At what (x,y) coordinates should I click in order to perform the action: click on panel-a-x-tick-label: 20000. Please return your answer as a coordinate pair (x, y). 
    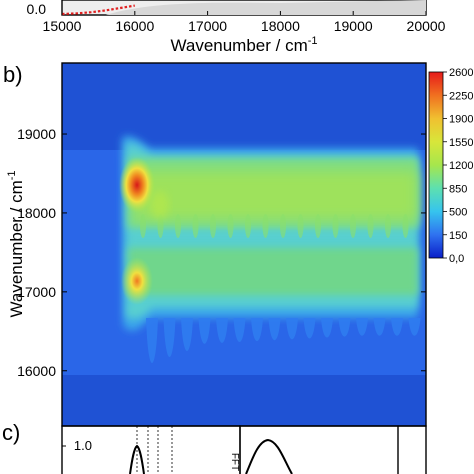
    Looking at the image, I should click on (426, 26).